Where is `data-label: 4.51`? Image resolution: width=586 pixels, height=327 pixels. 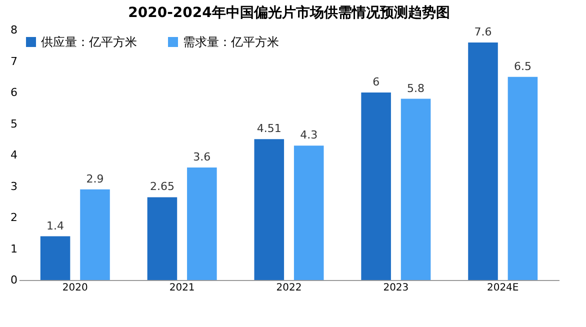
data-label: 4.51 is located at coordinates (269, 129).